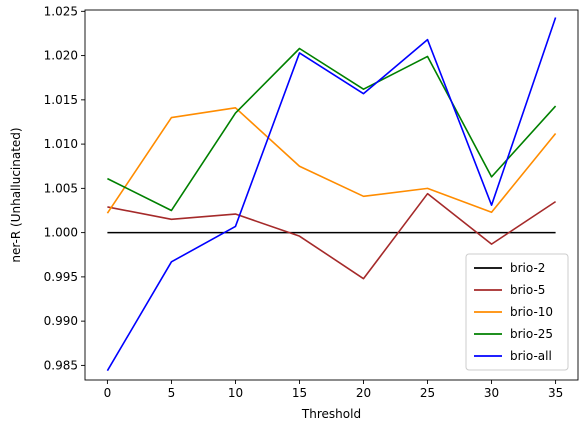 This screenshot has width=584, height=432. Describe the element at coordinates (527, 290) in the screenshot. I see `legend-label-brio-5: brio-5` at that location.